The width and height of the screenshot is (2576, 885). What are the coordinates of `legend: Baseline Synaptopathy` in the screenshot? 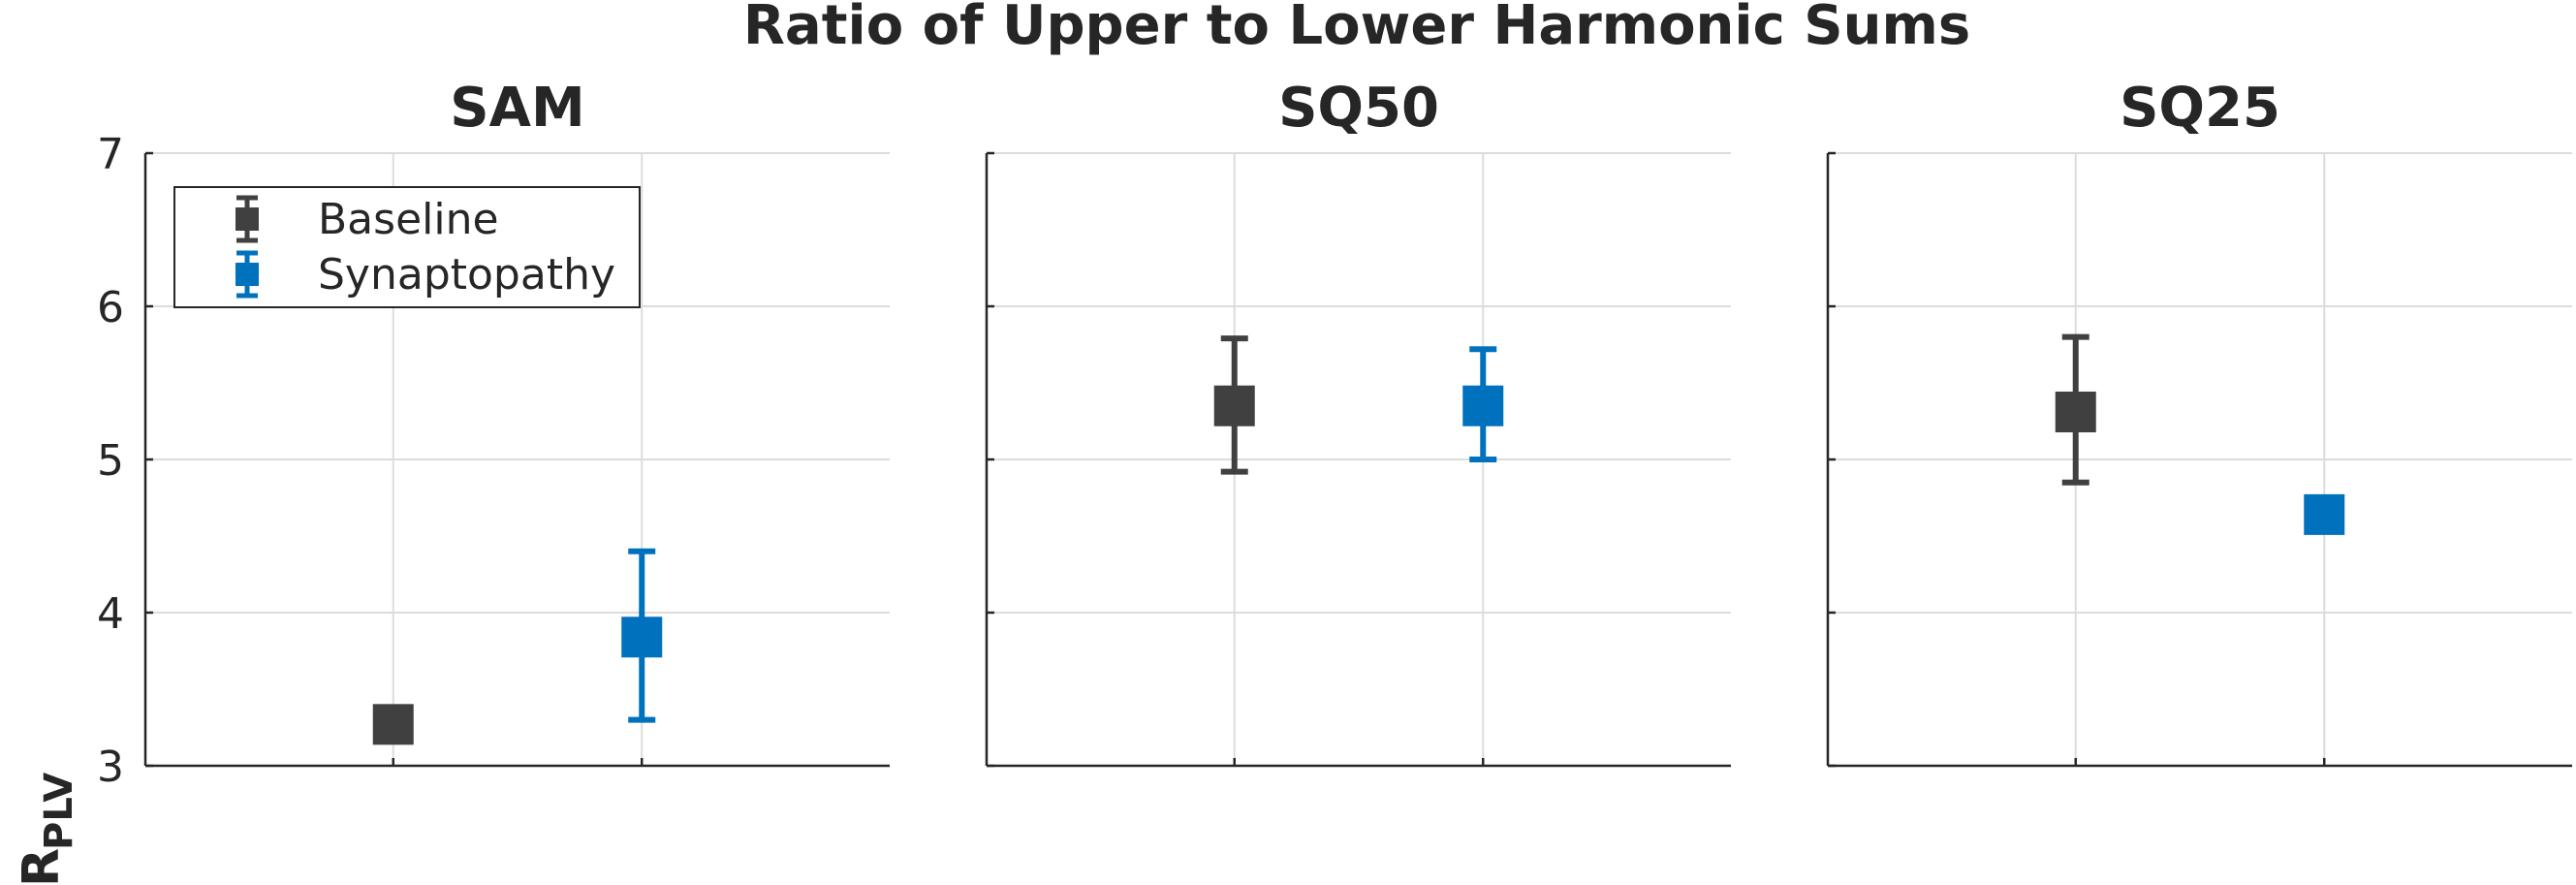 It's located at (407, 247).